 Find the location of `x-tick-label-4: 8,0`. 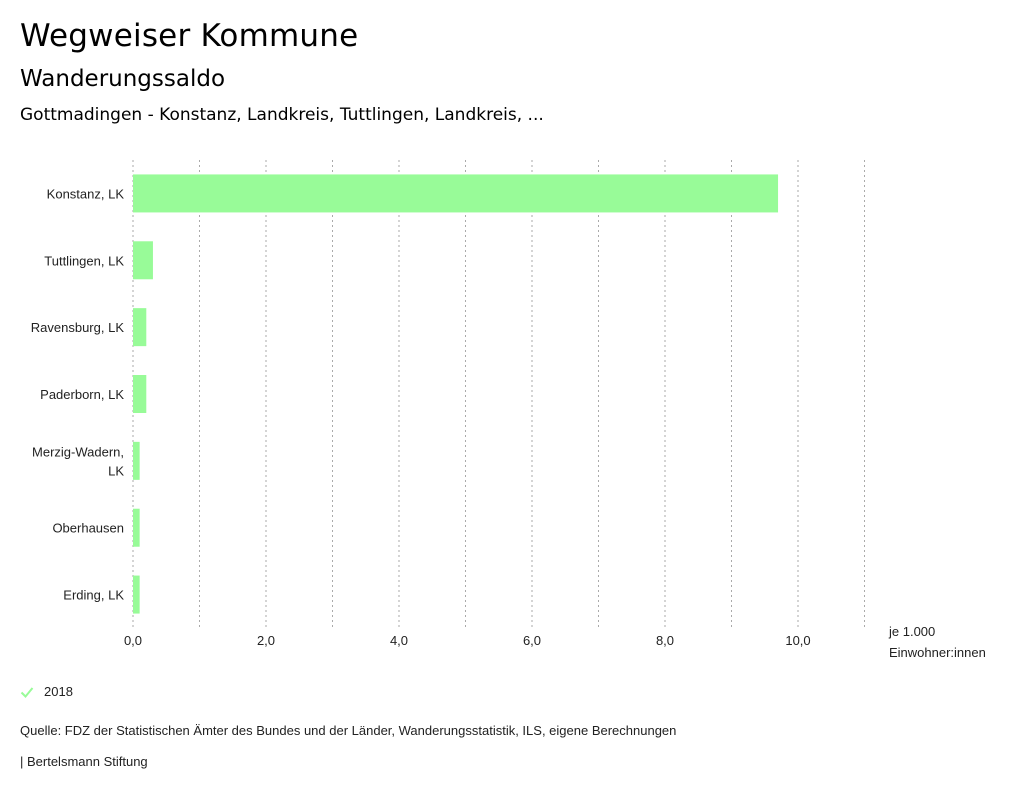

x-tick-label-4: 8,0 is located at coordinates (665, 640).